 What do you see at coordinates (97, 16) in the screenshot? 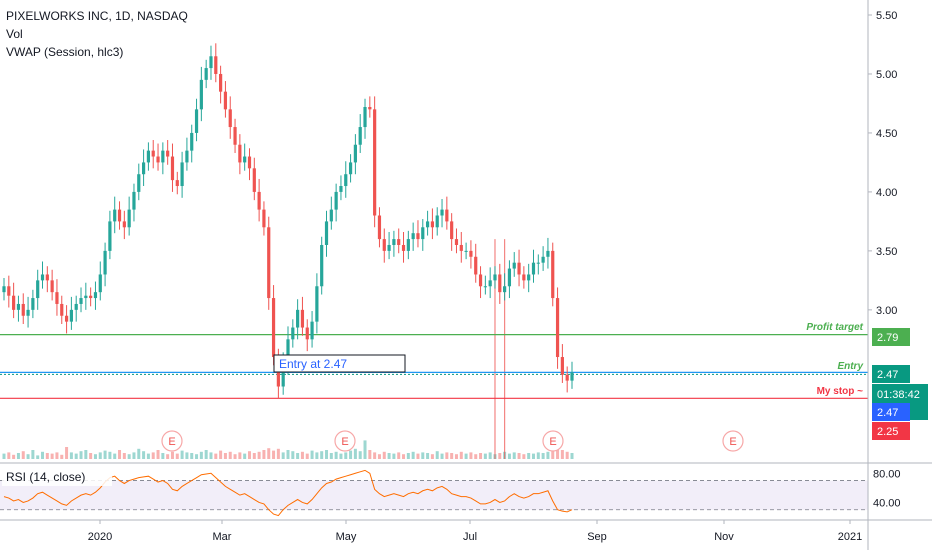
I see `symbol-title: PIXELWORKS INC, 1D, NASDAQ` at bounding box center [97, 16].